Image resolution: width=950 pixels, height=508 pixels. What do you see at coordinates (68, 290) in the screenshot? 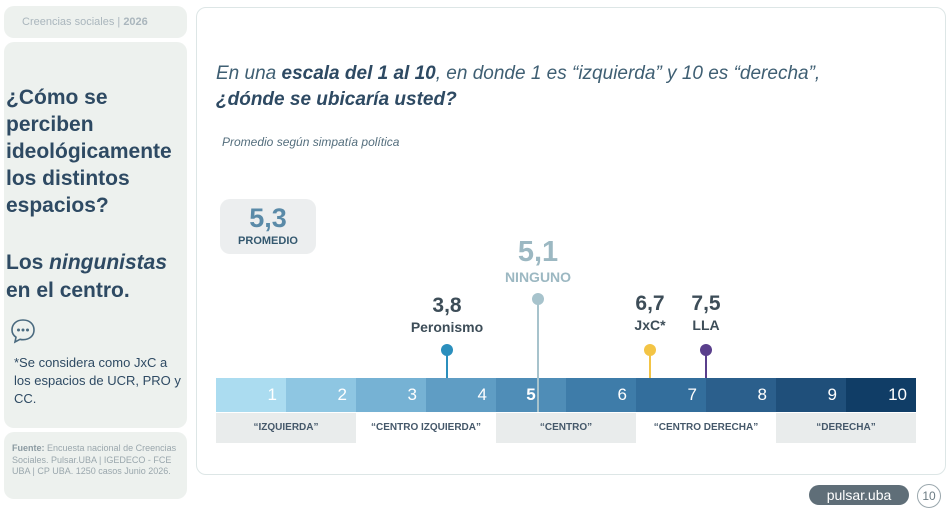
I see `side-subtitle-post: en el centro.` at bounding box center [68, 290].